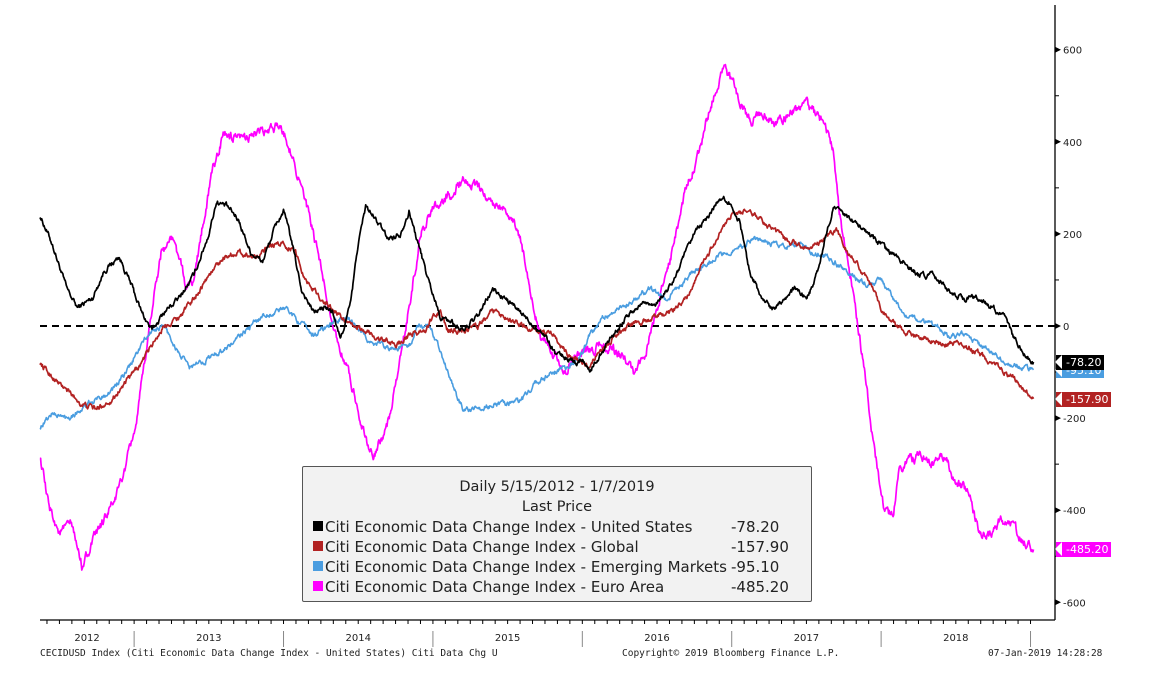 The height and width of the screenshot is (674, 1155). Describe the element at coordinates (955, 638) in the screenshot. I see `x-tick-label: 2018` at that location.